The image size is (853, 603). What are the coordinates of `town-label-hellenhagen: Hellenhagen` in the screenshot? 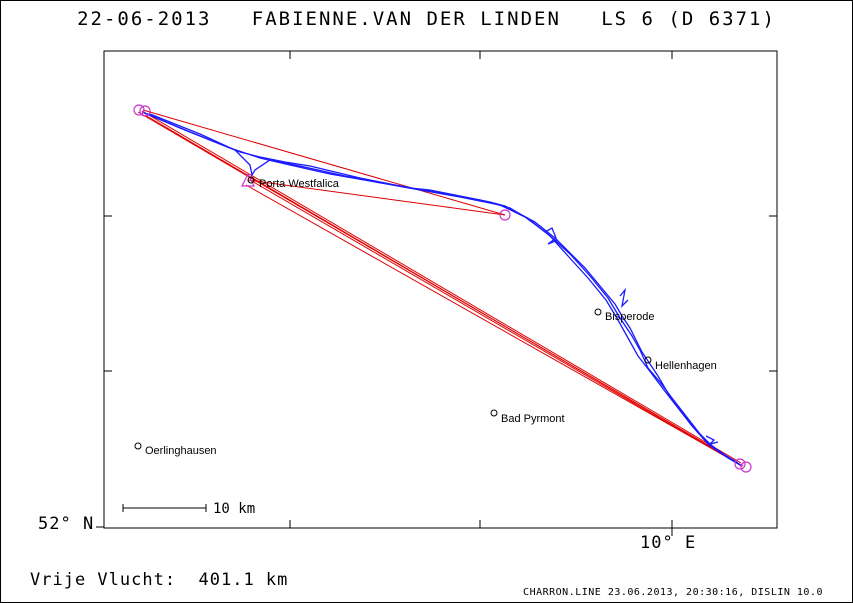 It's located at (686, 366).